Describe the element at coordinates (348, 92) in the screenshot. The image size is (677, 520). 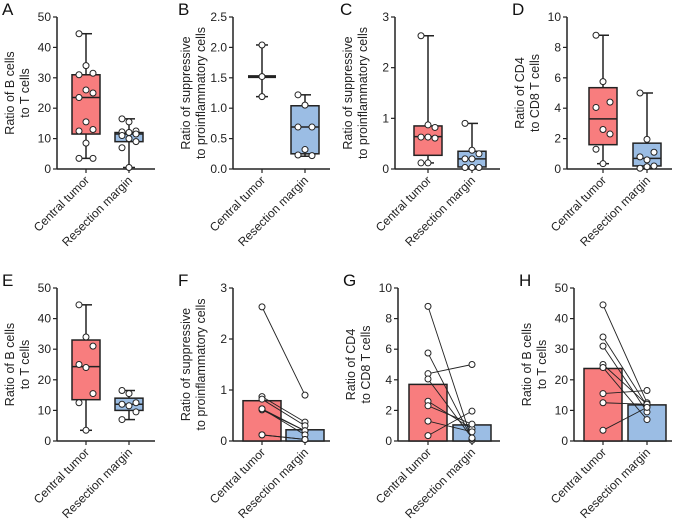
I see `y-axis-label-line: Ratio of suppressive` at that location.